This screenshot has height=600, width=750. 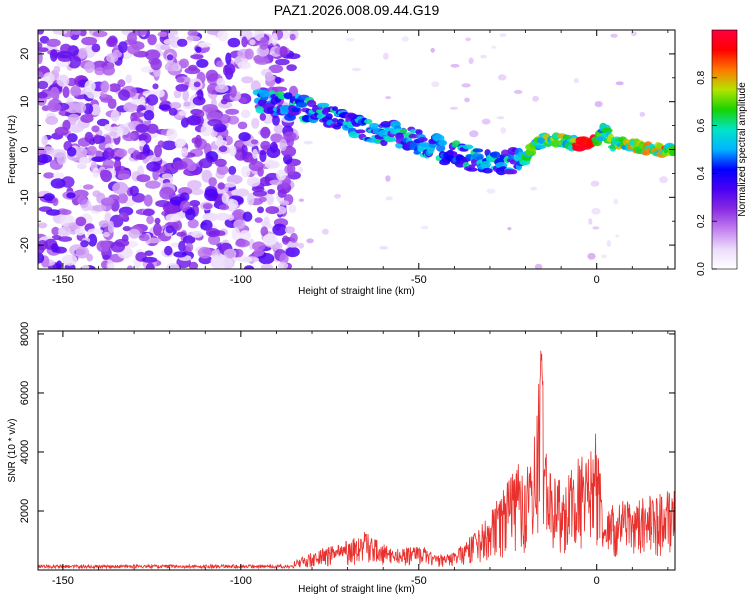 What do you see at coordinates (356, 589) in the screenshot?
I see `snr-x-label: Height of straight line (km)` at bounding box center [356, 589].